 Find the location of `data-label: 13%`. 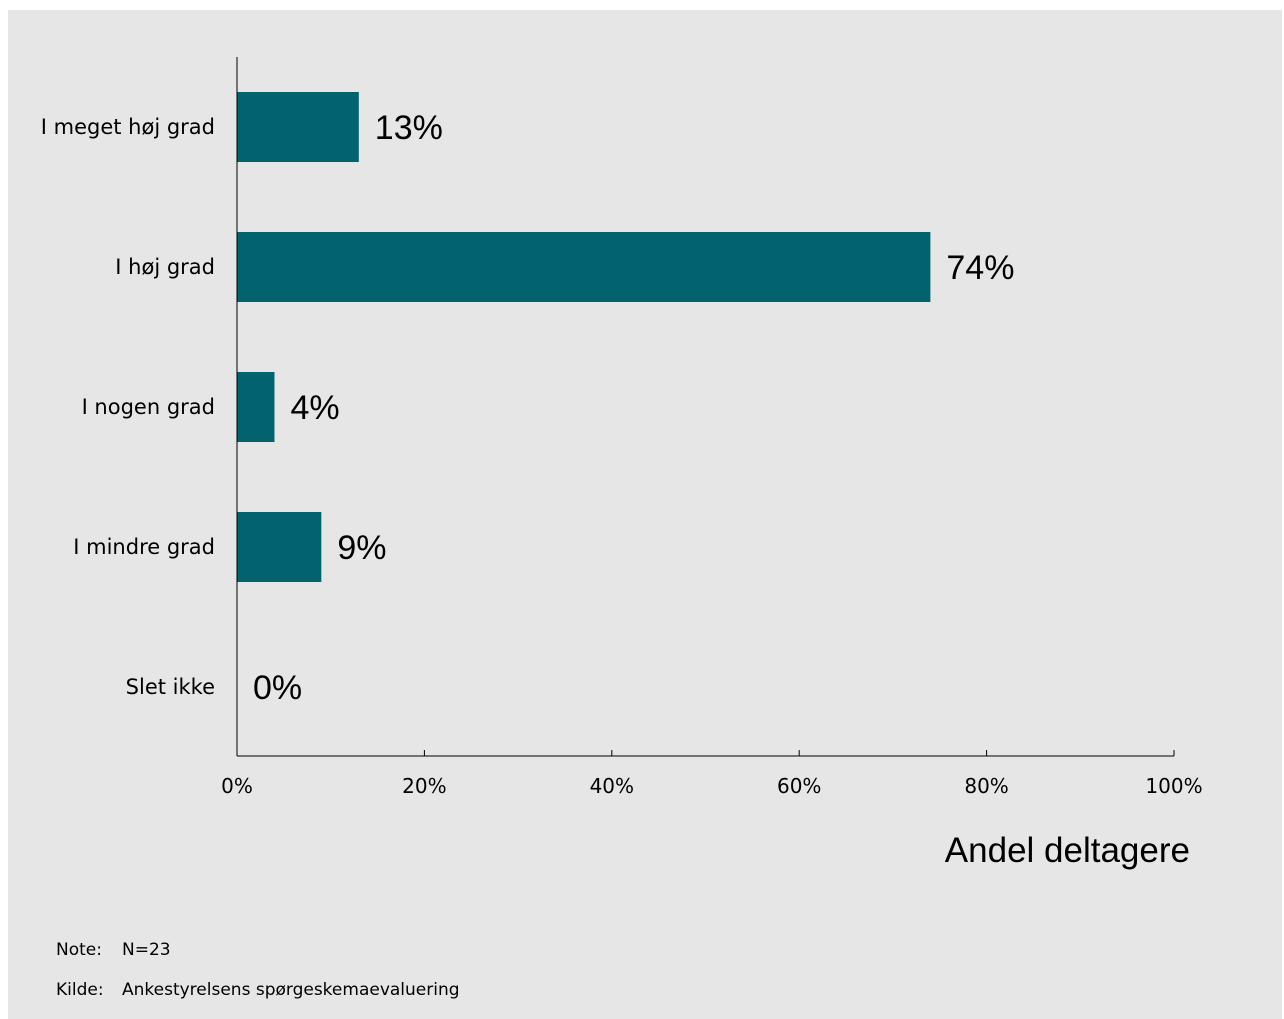

data-label: 13% is located at coordinates (409, 128).